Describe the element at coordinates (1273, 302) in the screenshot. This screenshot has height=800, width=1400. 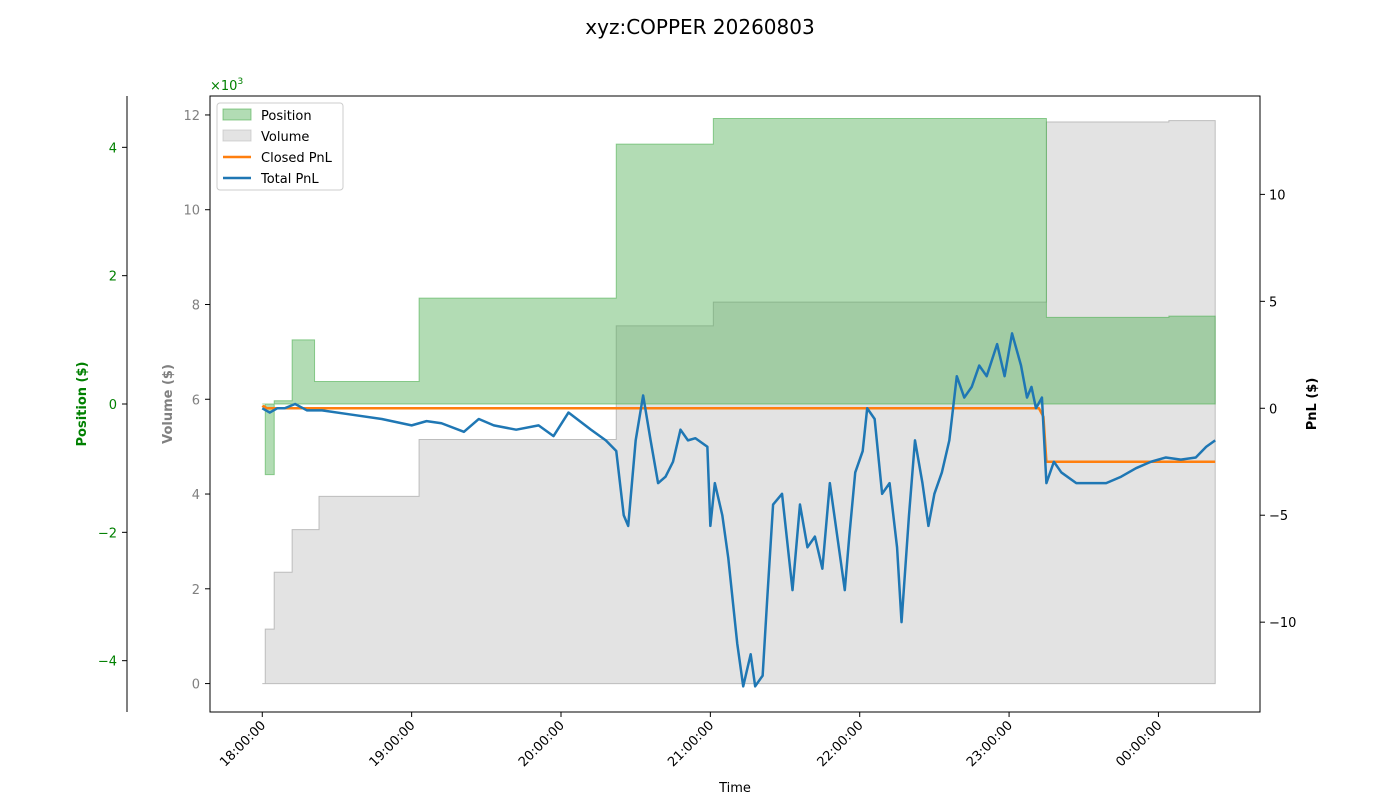
I see `pnl-tick-label: 5` at that location.